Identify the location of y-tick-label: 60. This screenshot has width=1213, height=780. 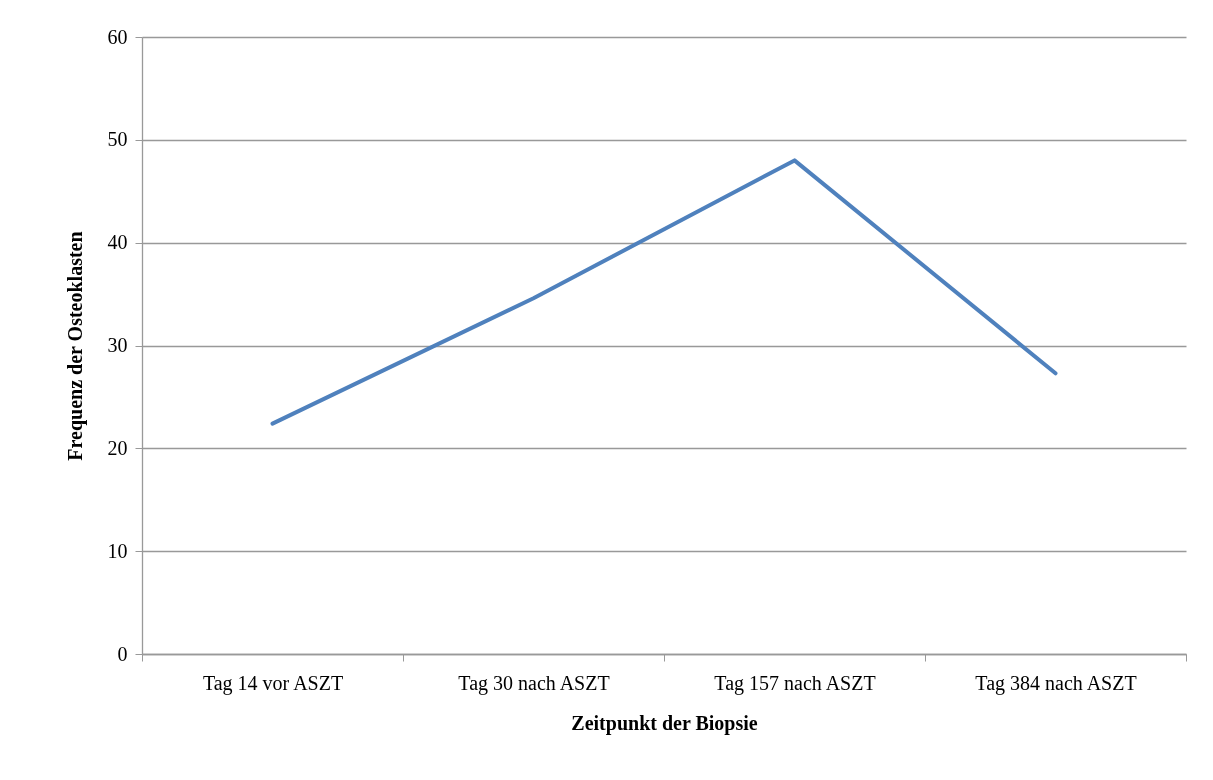
(117, 36).